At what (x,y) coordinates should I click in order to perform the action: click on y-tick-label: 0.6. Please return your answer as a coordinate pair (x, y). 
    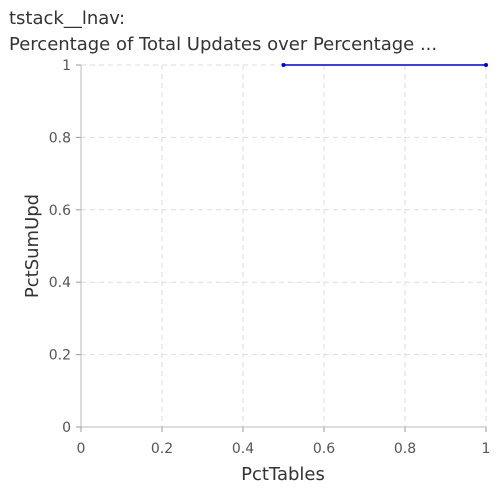
    Looking at the image, I should click on (60, 211).